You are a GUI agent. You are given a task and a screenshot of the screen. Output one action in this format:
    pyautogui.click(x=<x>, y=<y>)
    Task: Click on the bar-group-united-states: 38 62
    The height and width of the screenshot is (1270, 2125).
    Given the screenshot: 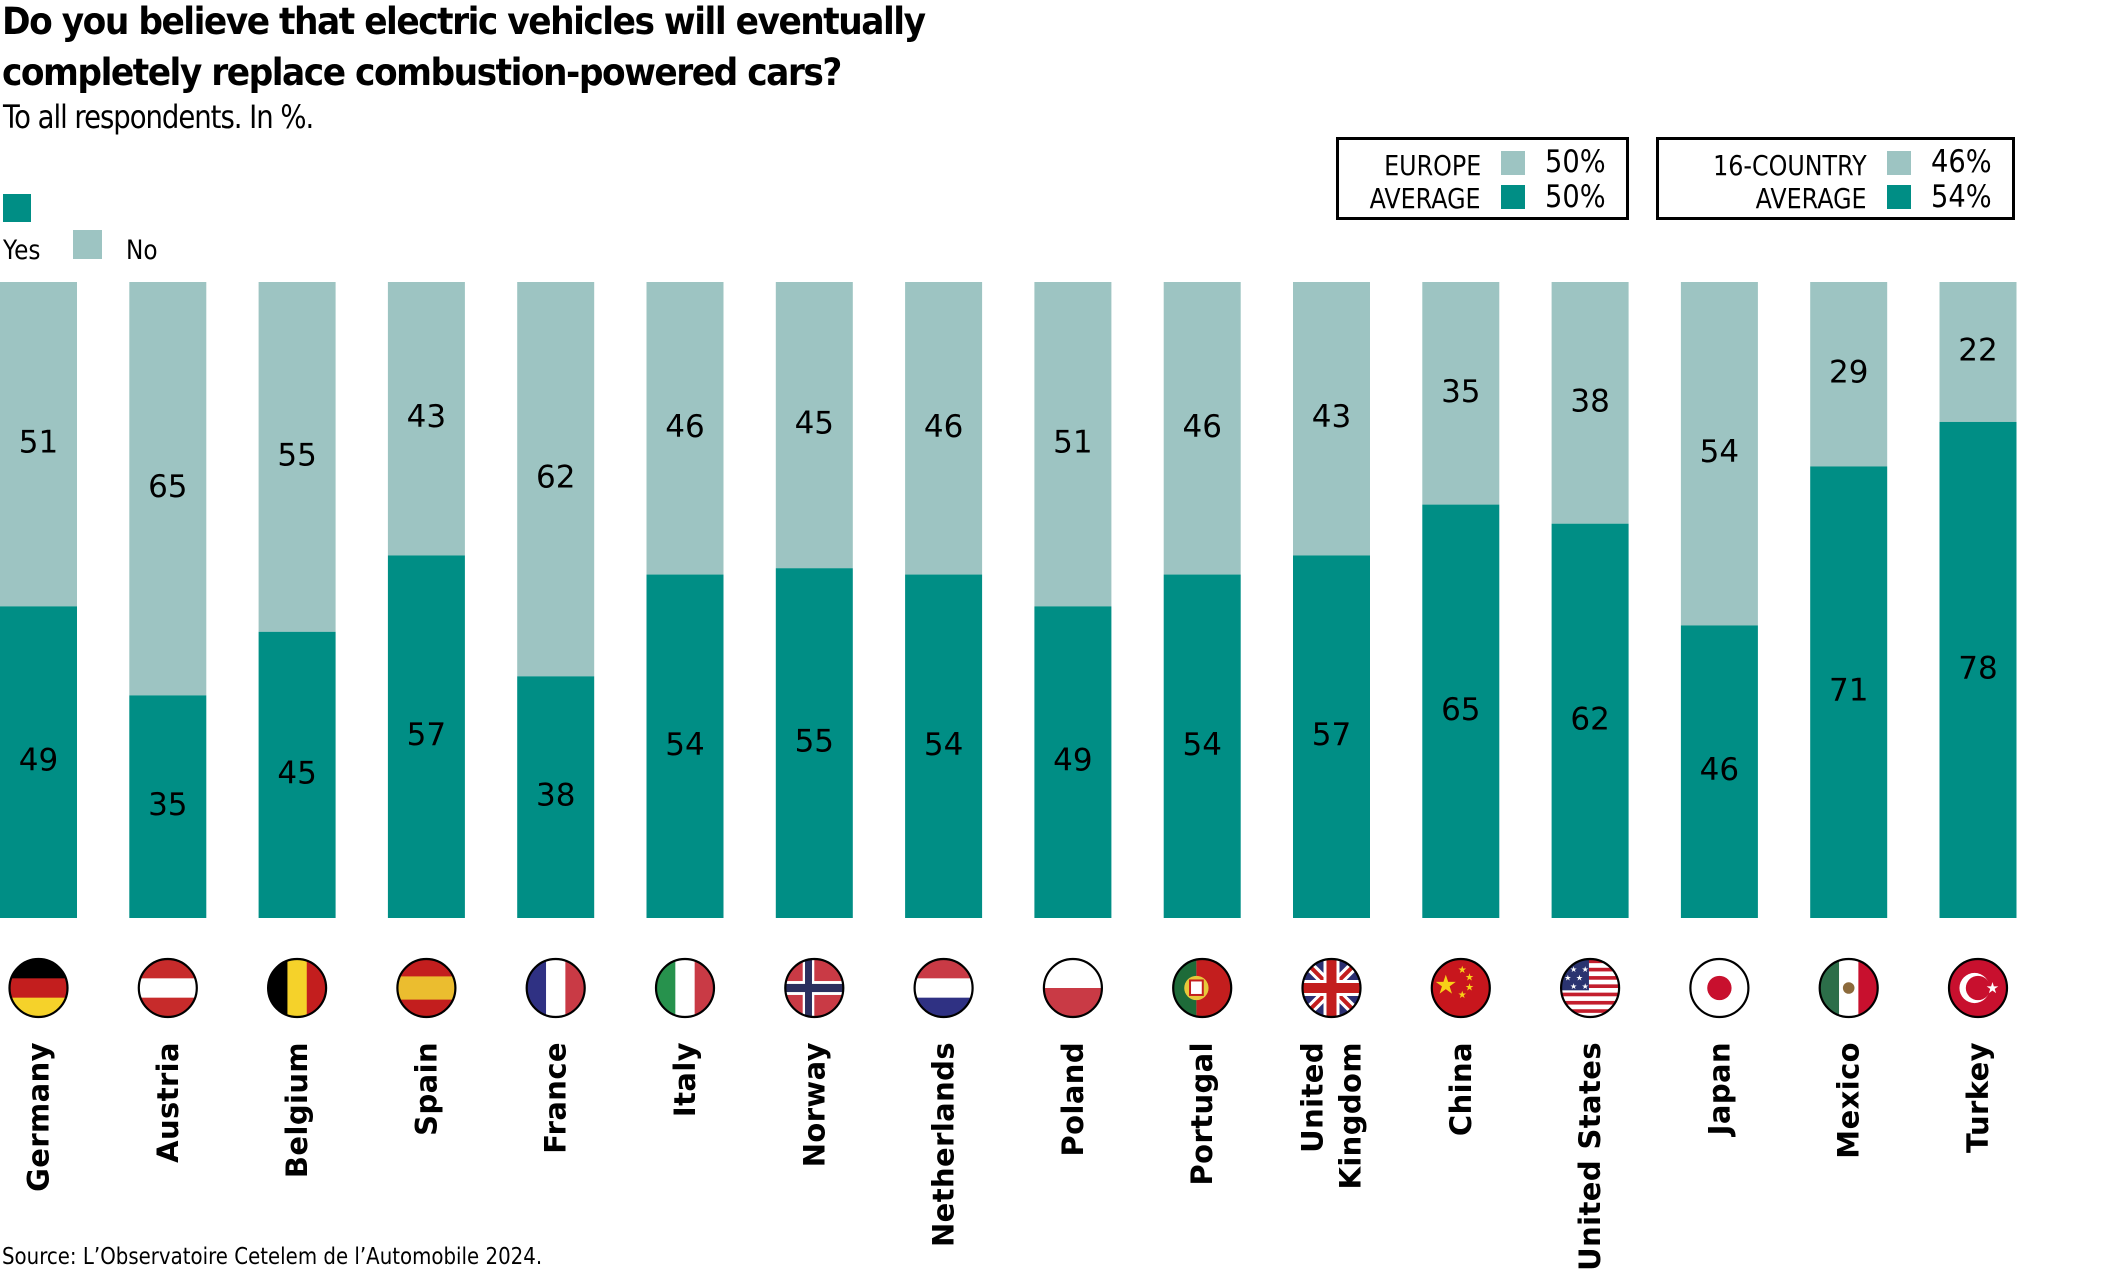 What is the action you would take?
    pyautogui.click(x=1590, y=600)
    